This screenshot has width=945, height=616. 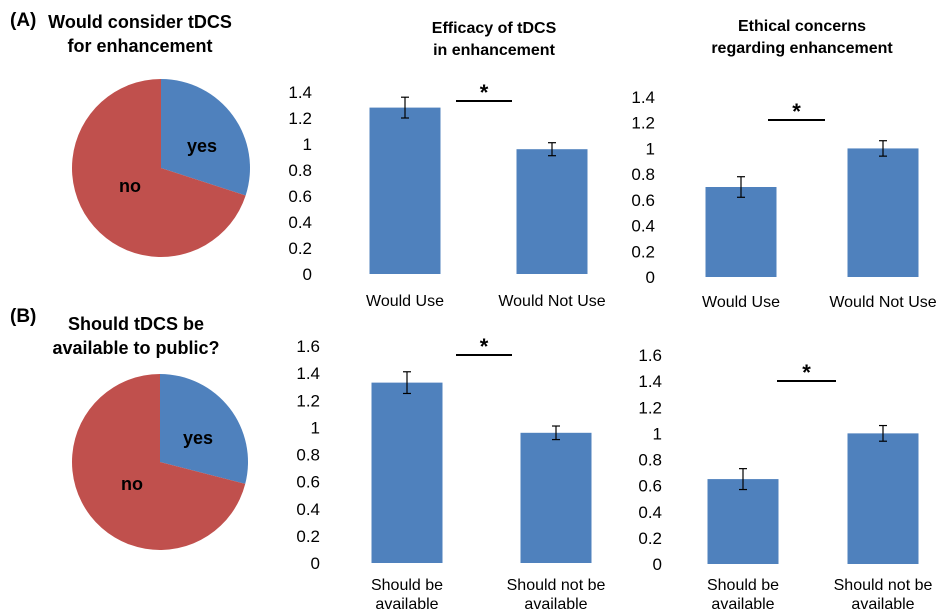 I want to click on pie-chart-a: yes no, so click(x=160, y=168).